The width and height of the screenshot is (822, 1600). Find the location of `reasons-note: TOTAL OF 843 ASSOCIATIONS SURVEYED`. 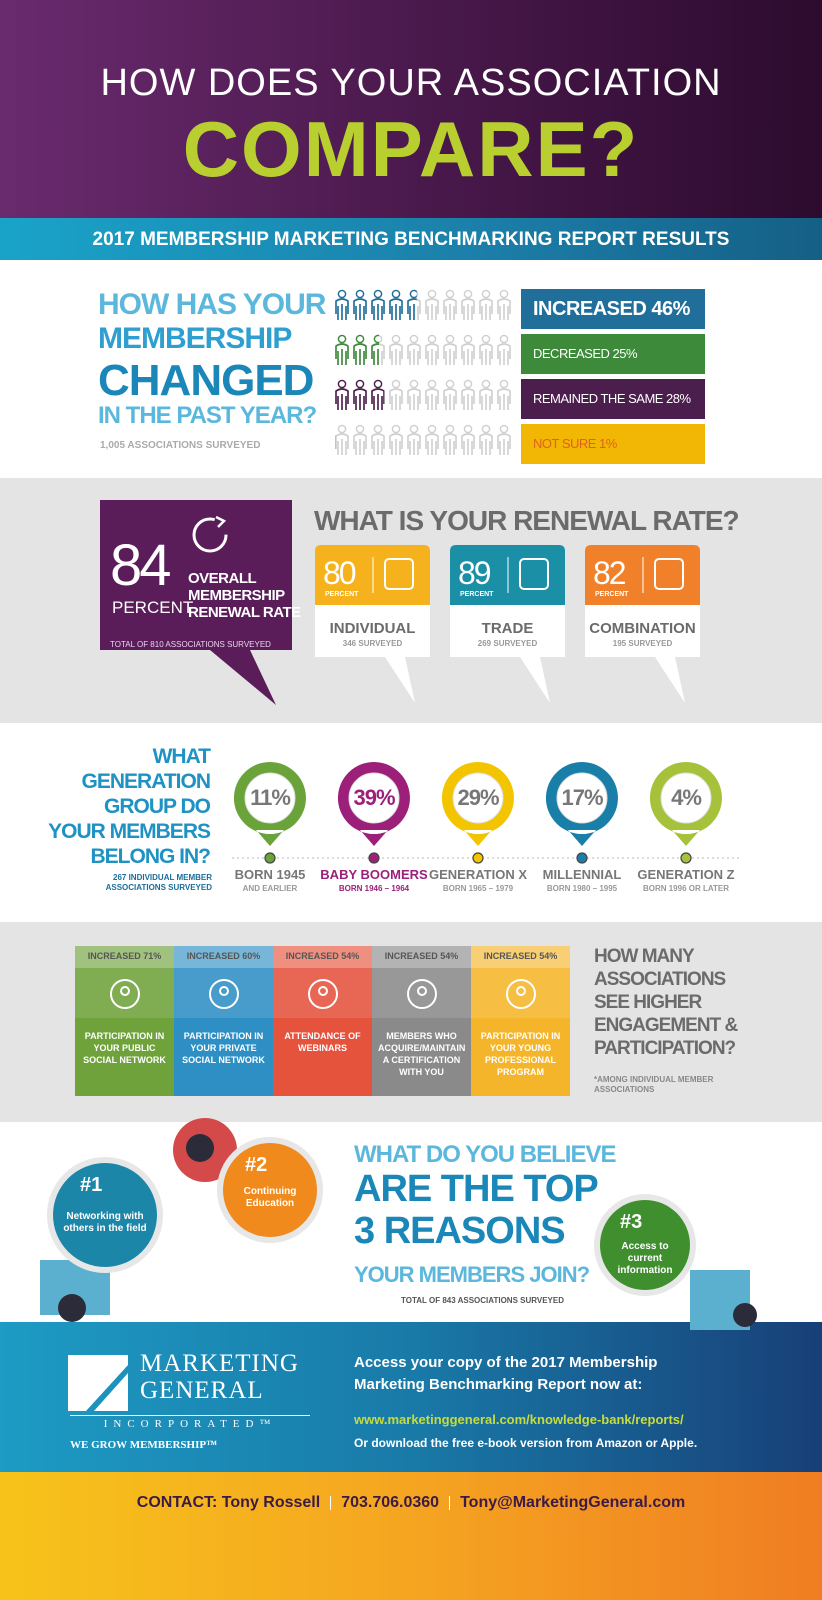

reasons-note: TOTAL OF 843 ASSOCIATIONS SURVEYED is located at coordinates (482, 1300).